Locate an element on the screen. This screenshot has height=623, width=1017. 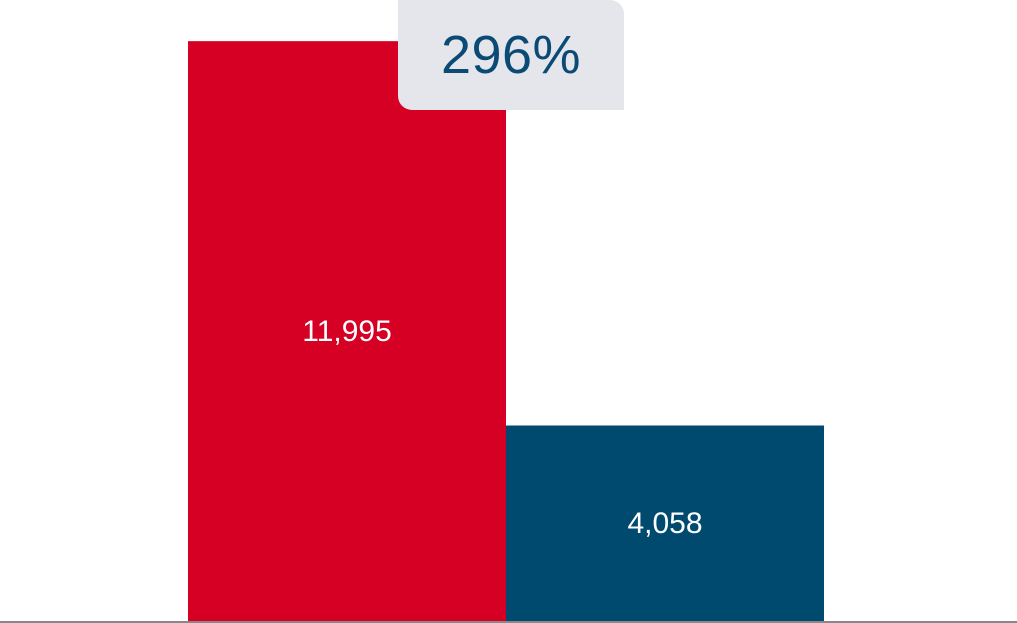
percent-change-badge: 296% is located at coordinates (511, 55).